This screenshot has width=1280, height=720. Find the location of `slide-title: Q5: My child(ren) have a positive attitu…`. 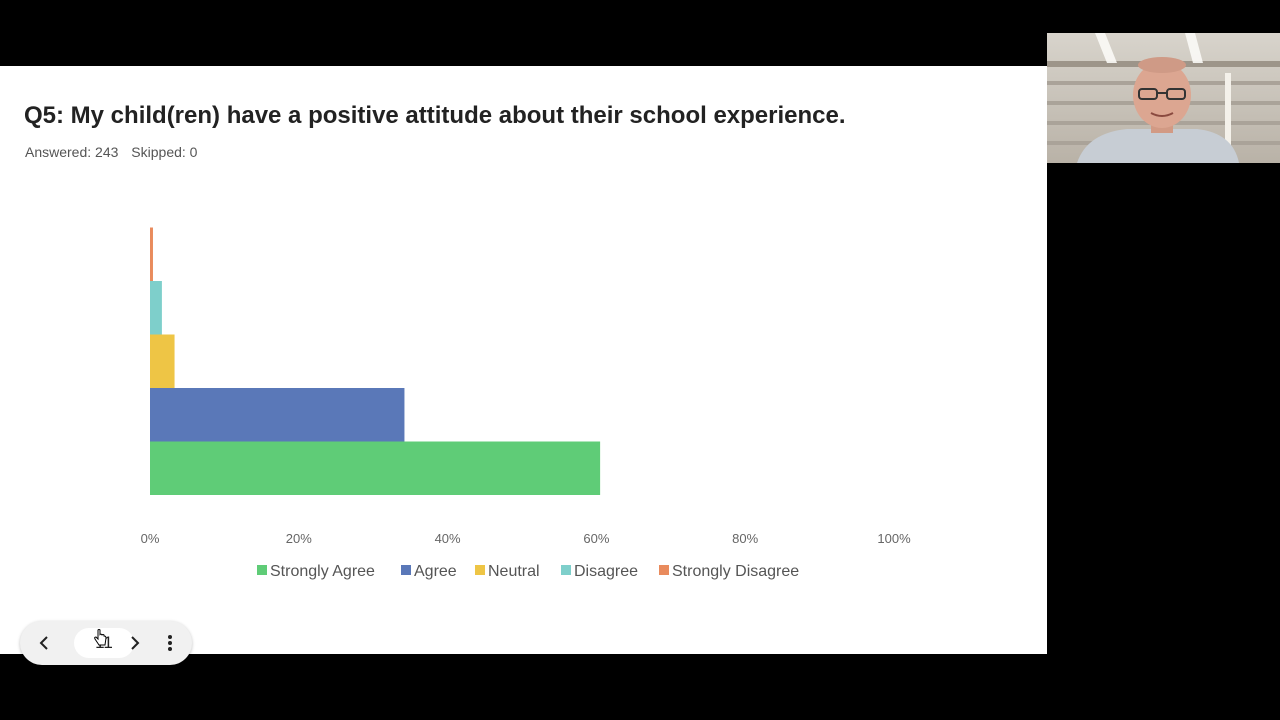

slide-title: Q5: My child(ren) have a positive attitu… is located at coordinates (435, 115).